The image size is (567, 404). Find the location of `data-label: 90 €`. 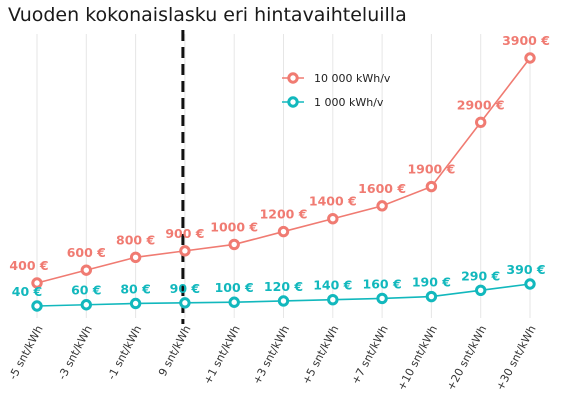

data-label: 90 € is located at coordinates (185, 288).